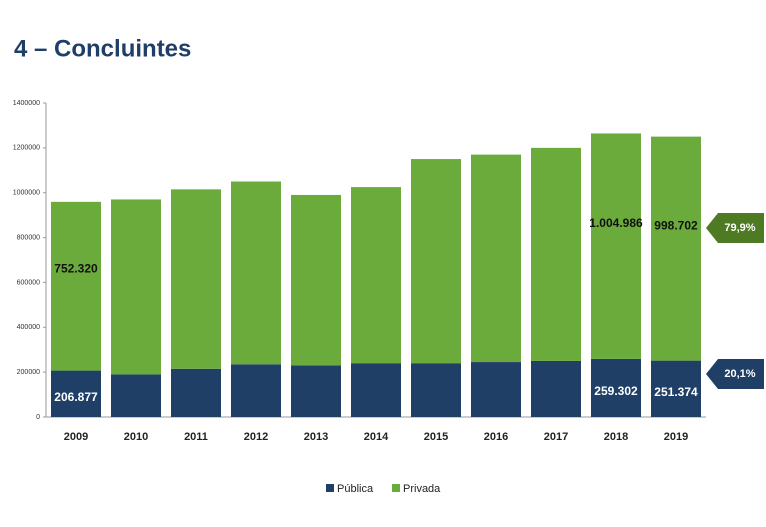  Describe the element at coordinates (102, 48) in the screenshot. I see `chart-title: 4 – Concluintes` at that location.